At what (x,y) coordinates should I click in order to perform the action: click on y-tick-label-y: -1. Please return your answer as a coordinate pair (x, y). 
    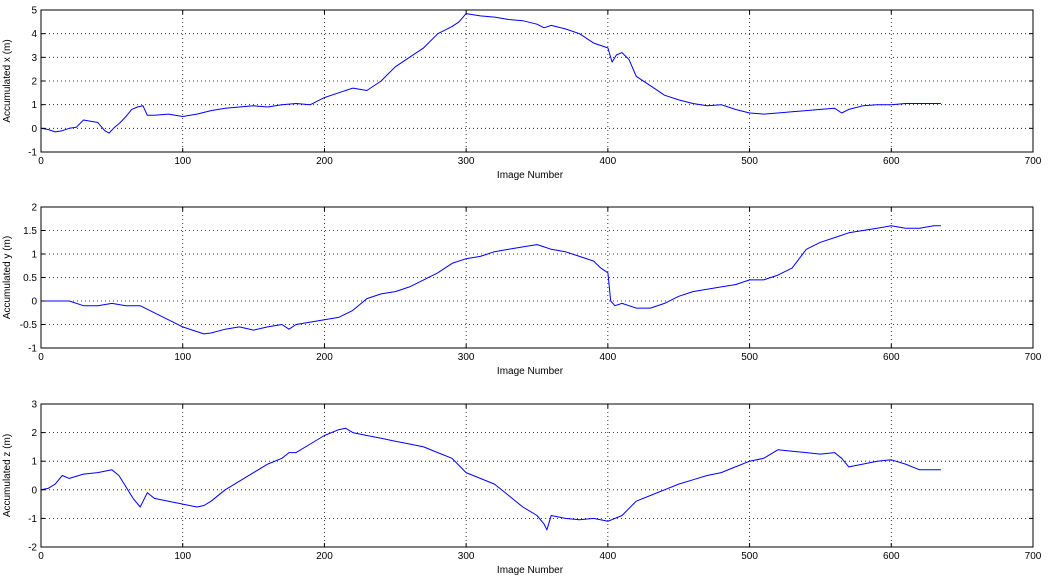
    Looking at the image, I should click on (32, 349).